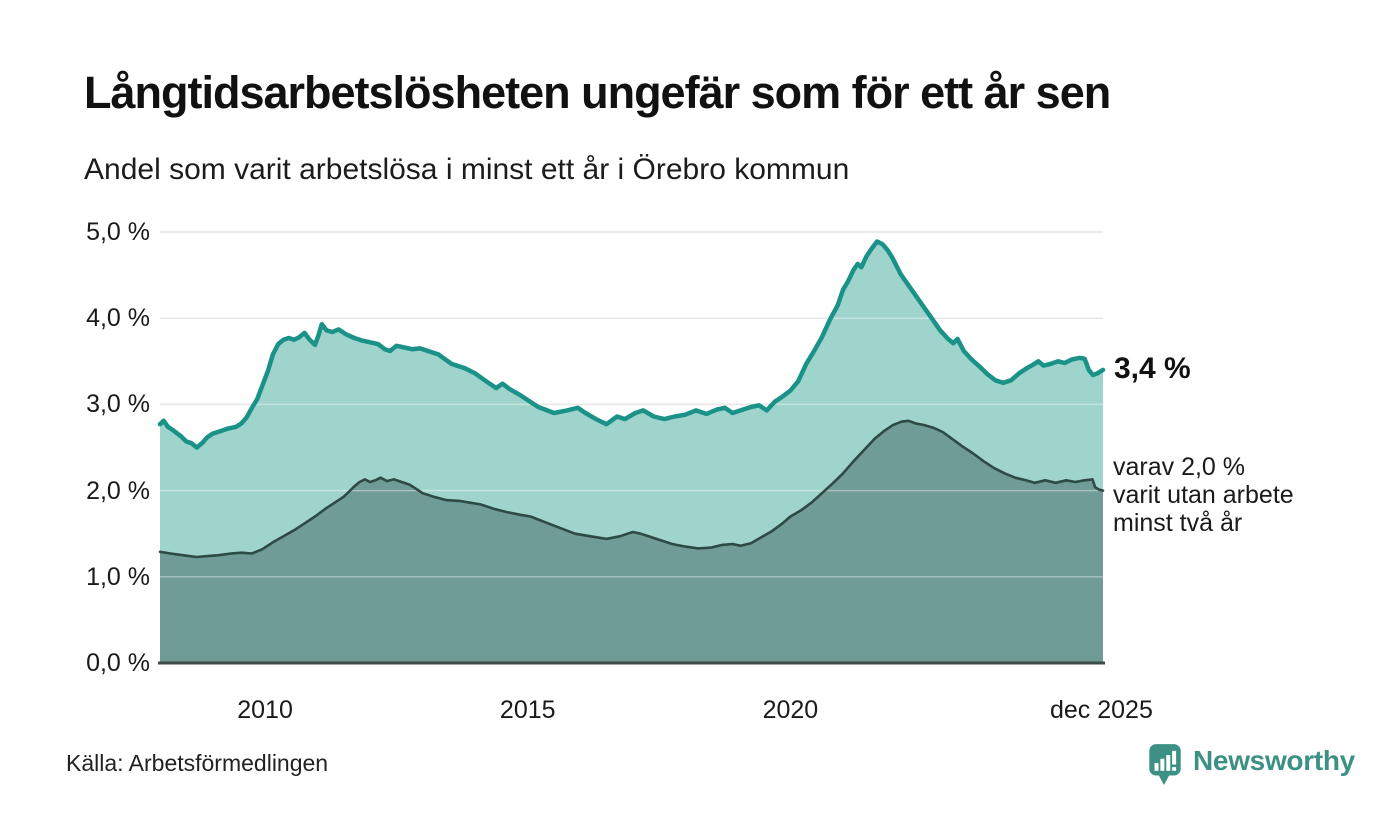 The width and height of the screenshot is (1400, 840). Describe the element at coordinates (790, 710) in the screenshot. I see `x-tick-label: 2020` at that location.